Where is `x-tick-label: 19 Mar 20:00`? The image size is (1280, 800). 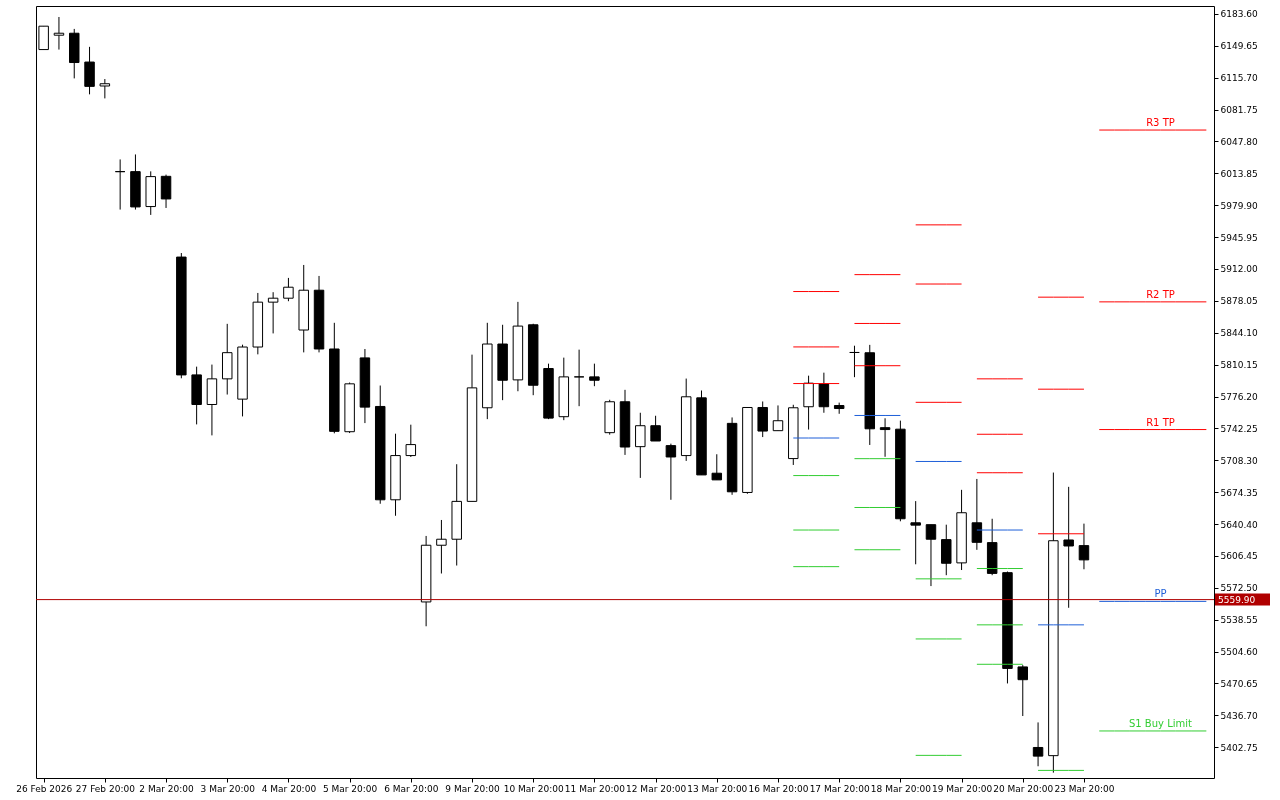
x-tick-label: 19 Mar 20:00 is located at coordinates (962, 788).